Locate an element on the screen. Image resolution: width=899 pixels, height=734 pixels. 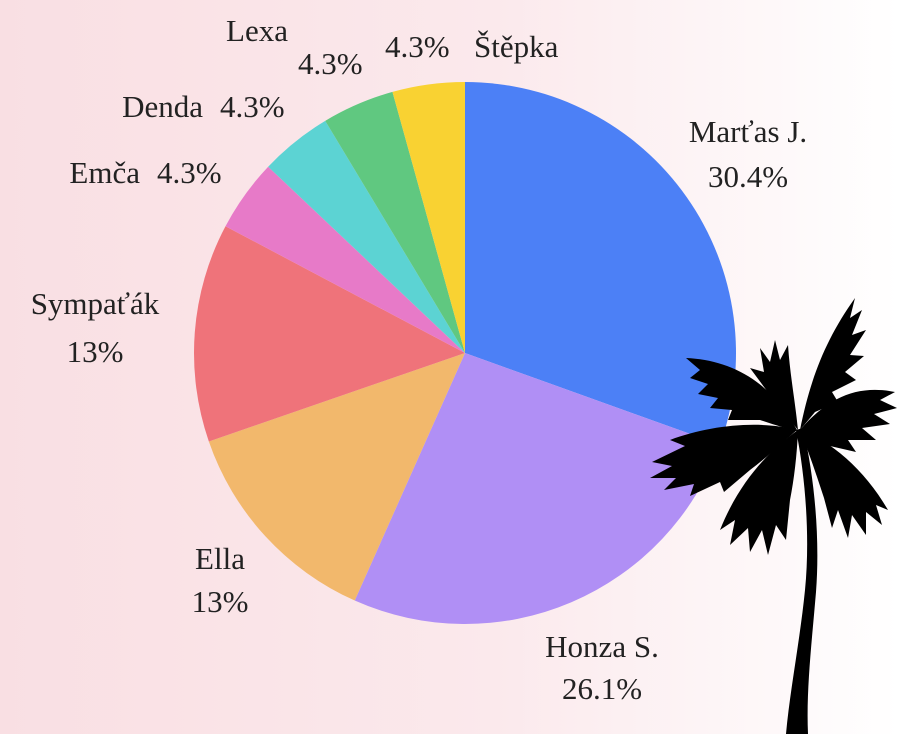
slice-name: Ella is located at coordinates (220, 558).